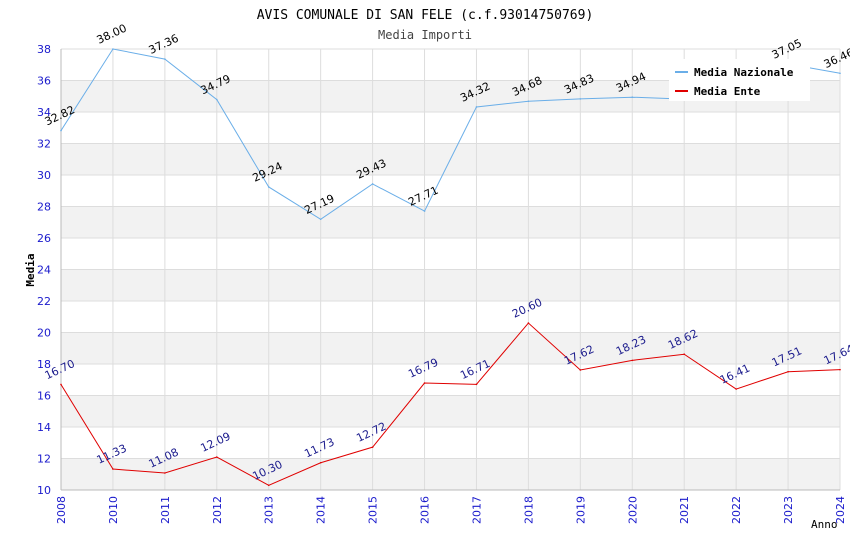  I want to click on y-tick-label: 28, so click(44, 207).